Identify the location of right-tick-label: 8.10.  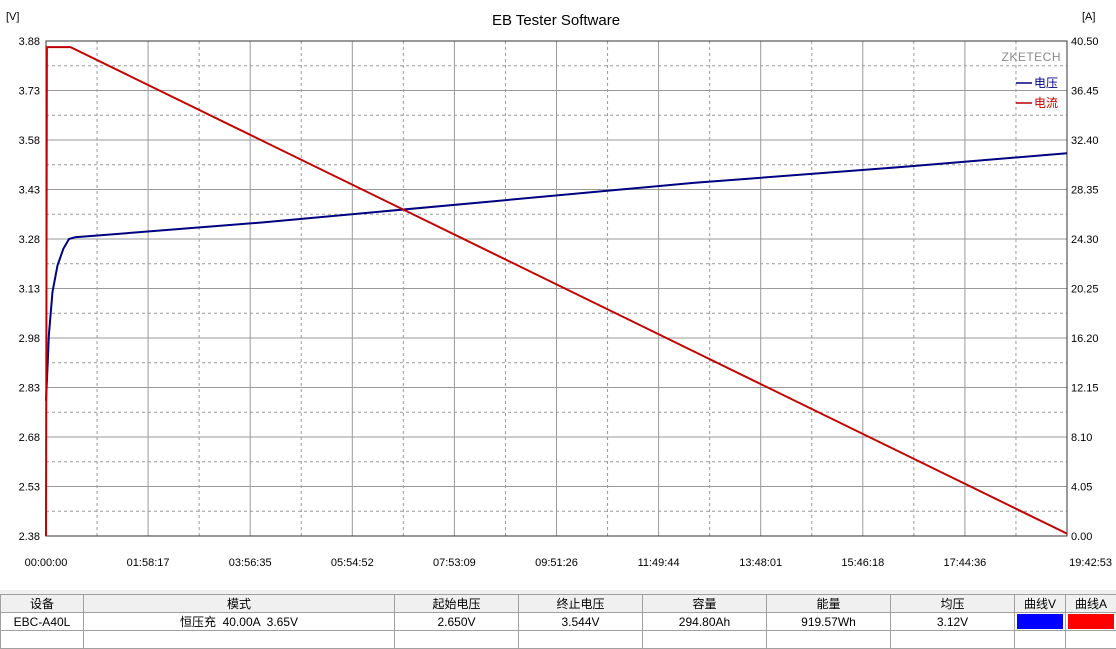
(1081, 438).